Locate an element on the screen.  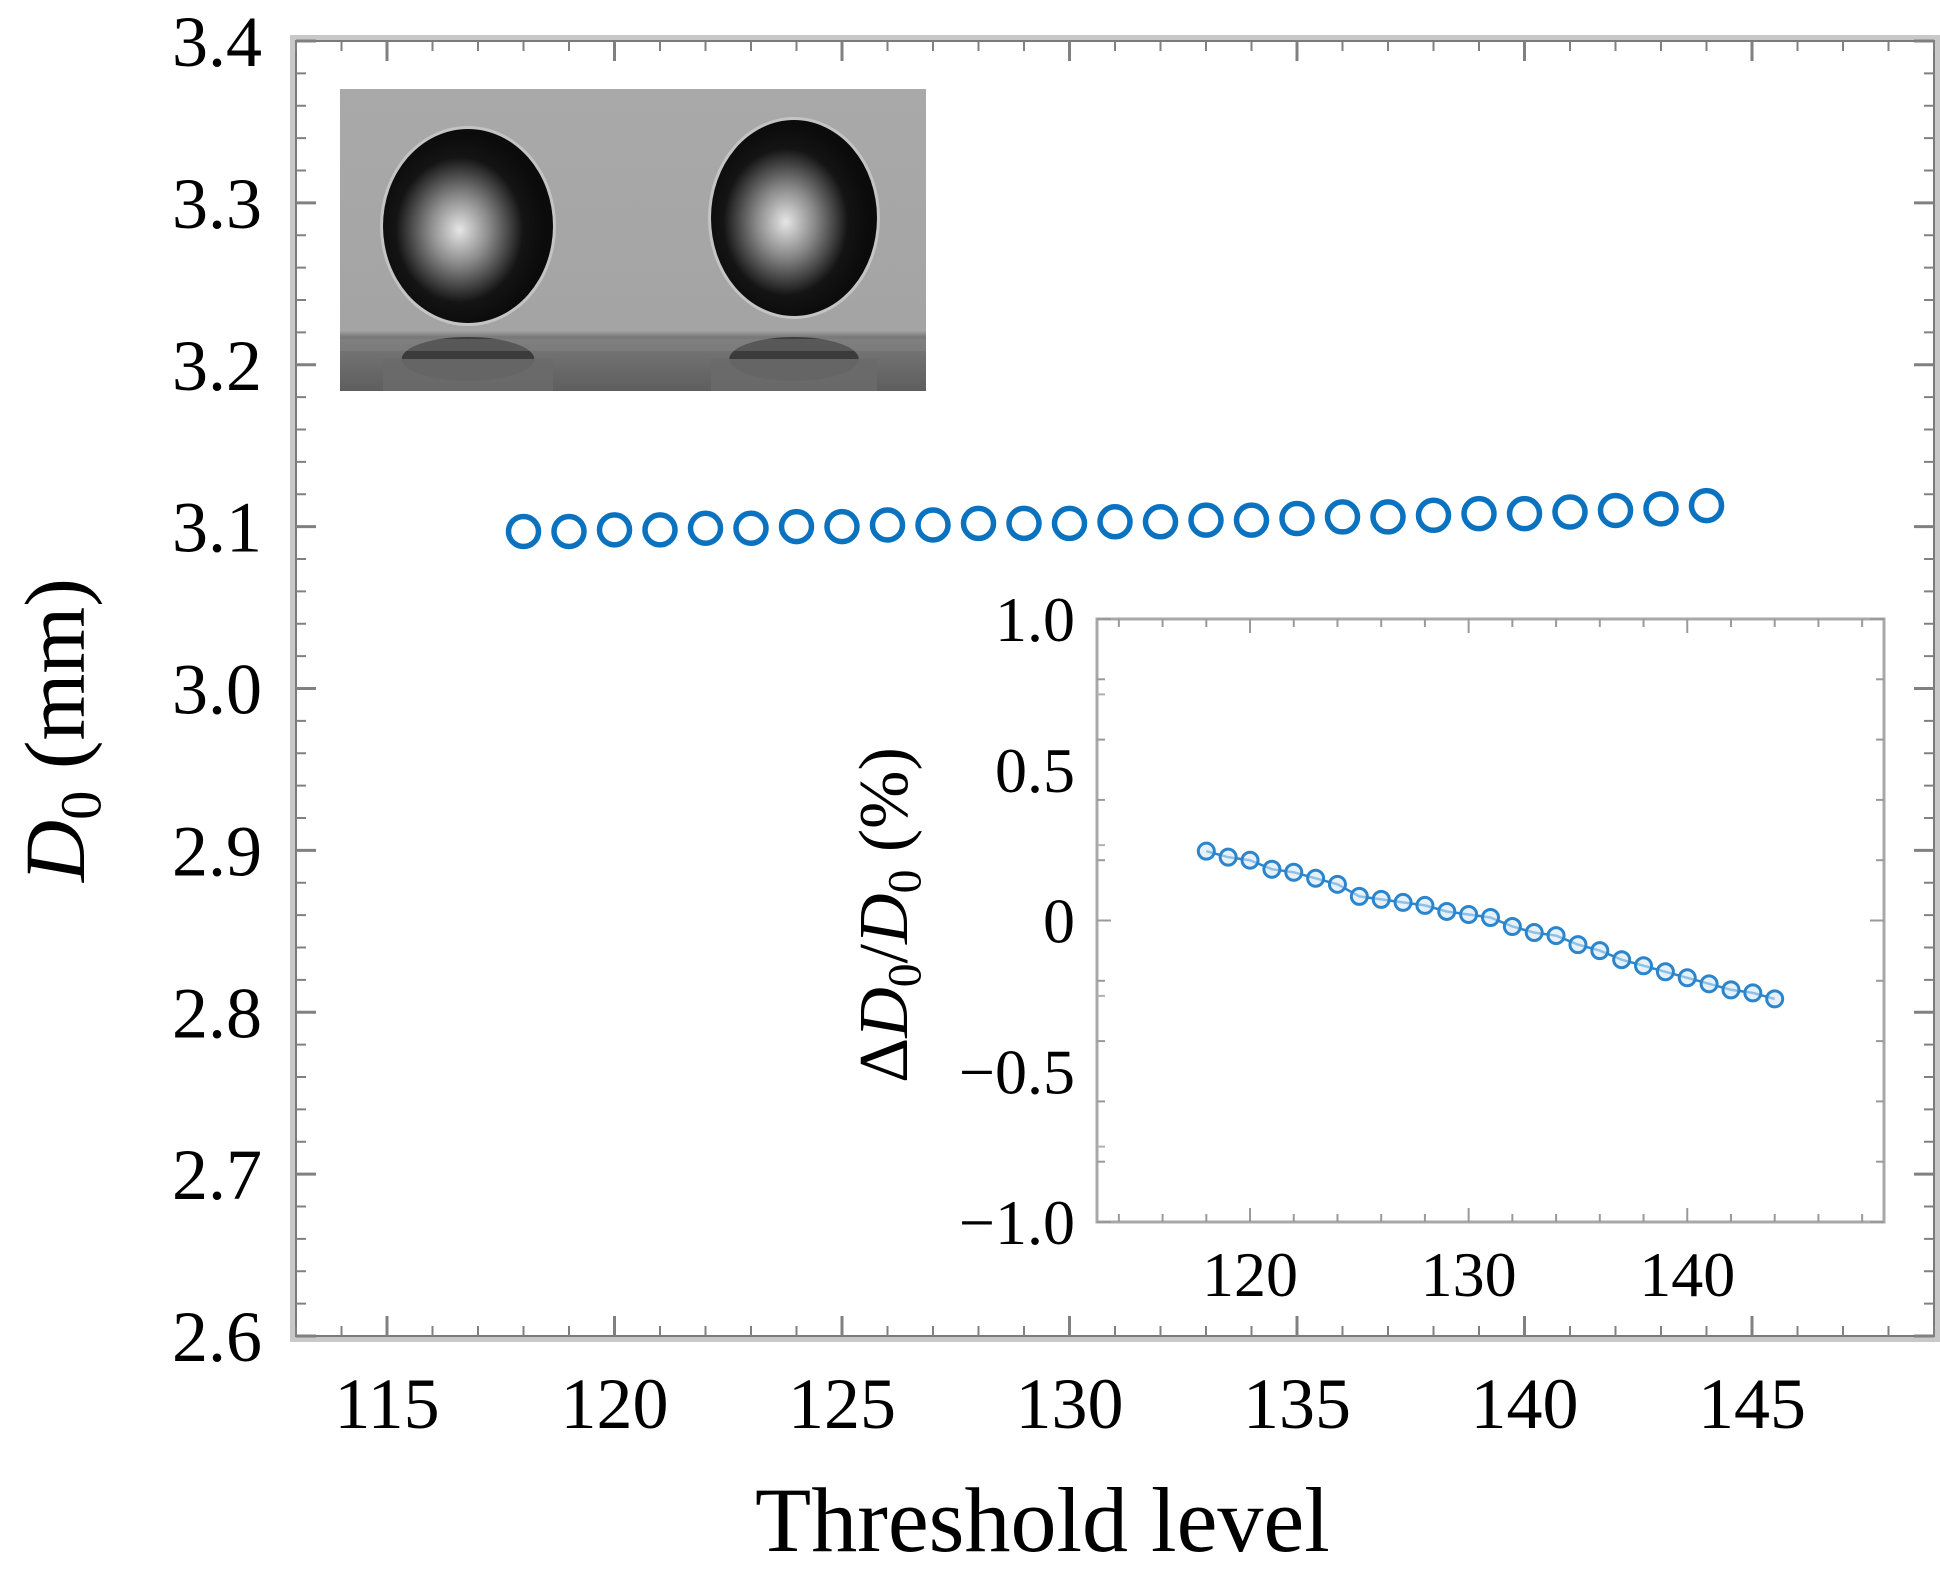
substrate-strip is located at coordinates (468, 375).